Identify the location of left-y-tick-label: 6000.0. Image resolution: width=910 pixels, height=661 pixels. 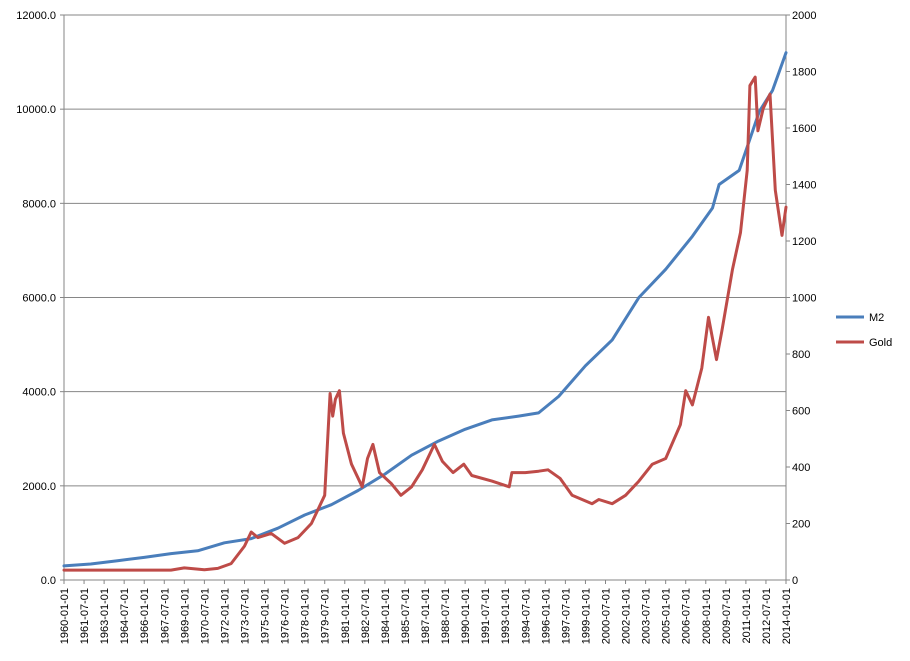
(39, 299).